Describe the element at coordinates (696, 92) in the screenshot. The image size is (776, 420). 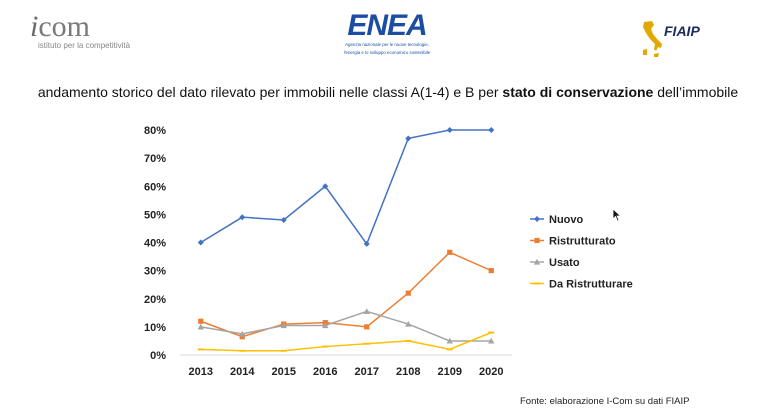
I see `subtitle-post: dell’immobile` at that location.